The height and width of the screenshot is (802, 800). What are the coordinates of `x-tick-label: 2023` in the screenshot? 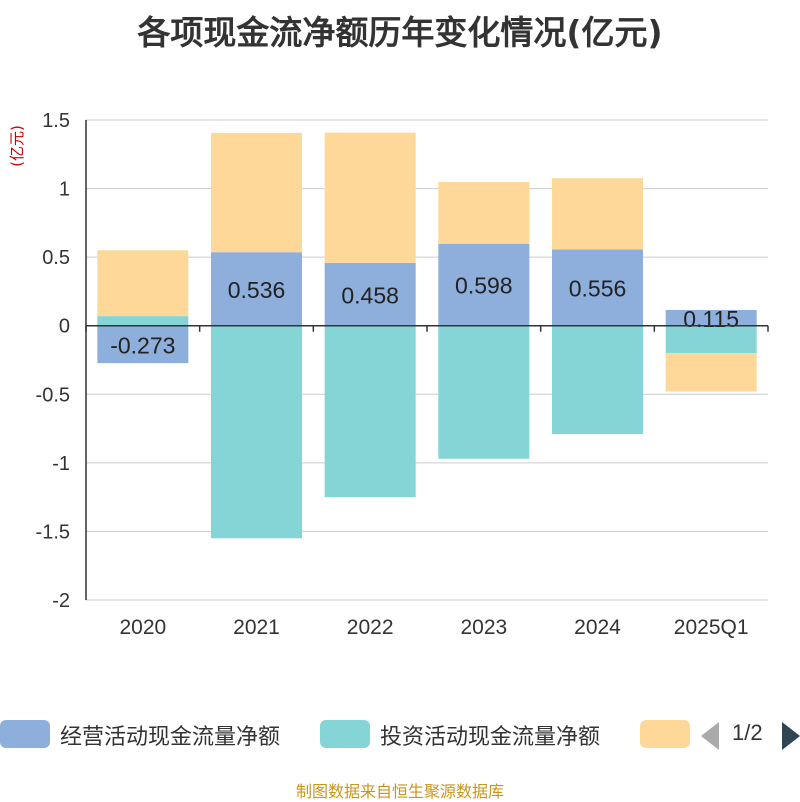 It's located at (483, 627).